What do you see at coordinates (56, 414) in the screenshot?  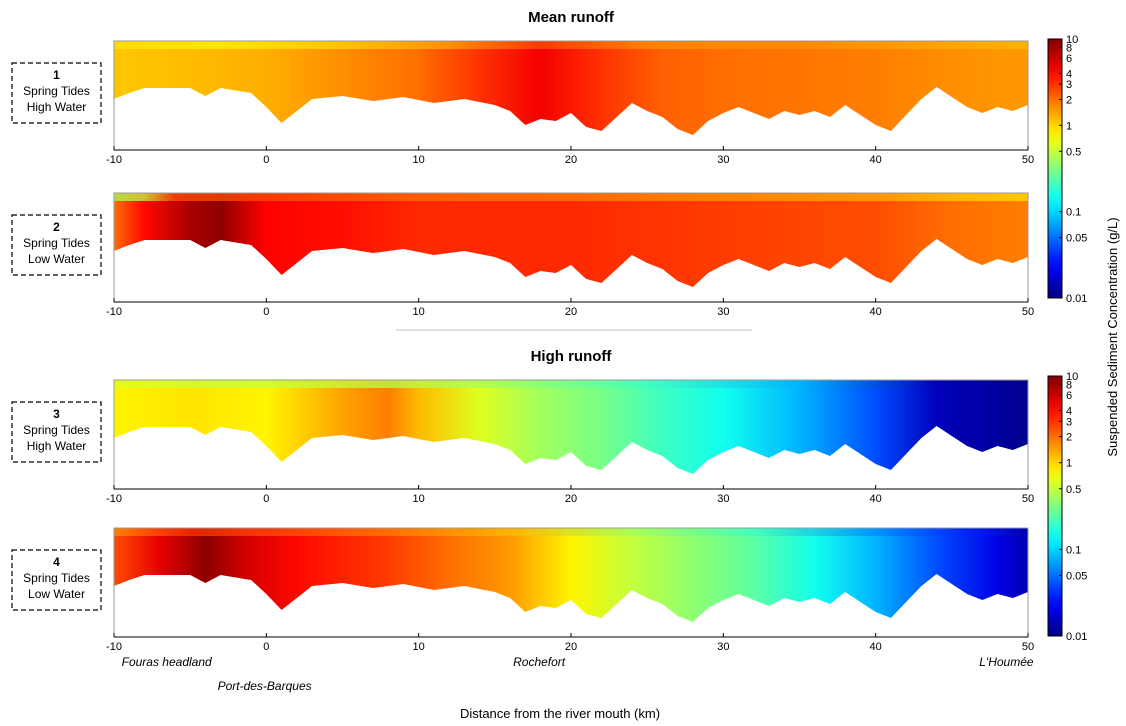 I see `panel-number: 3` at bounding box center [56, 414].